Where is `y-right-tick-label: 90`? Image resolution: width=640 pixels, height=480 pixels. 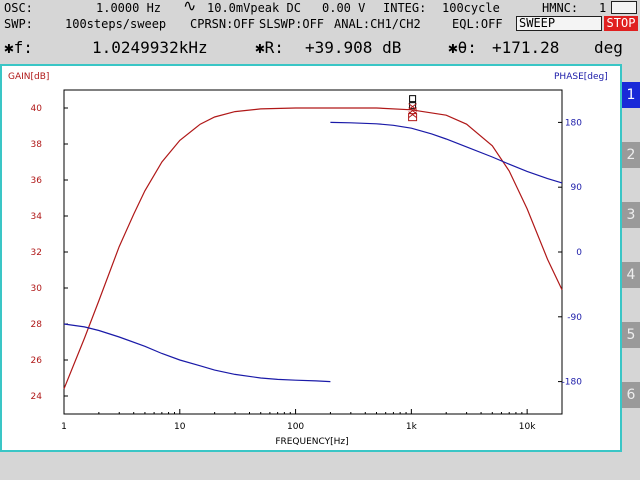
y-right-tick-label: 90 is located at coordinates (577, 188).